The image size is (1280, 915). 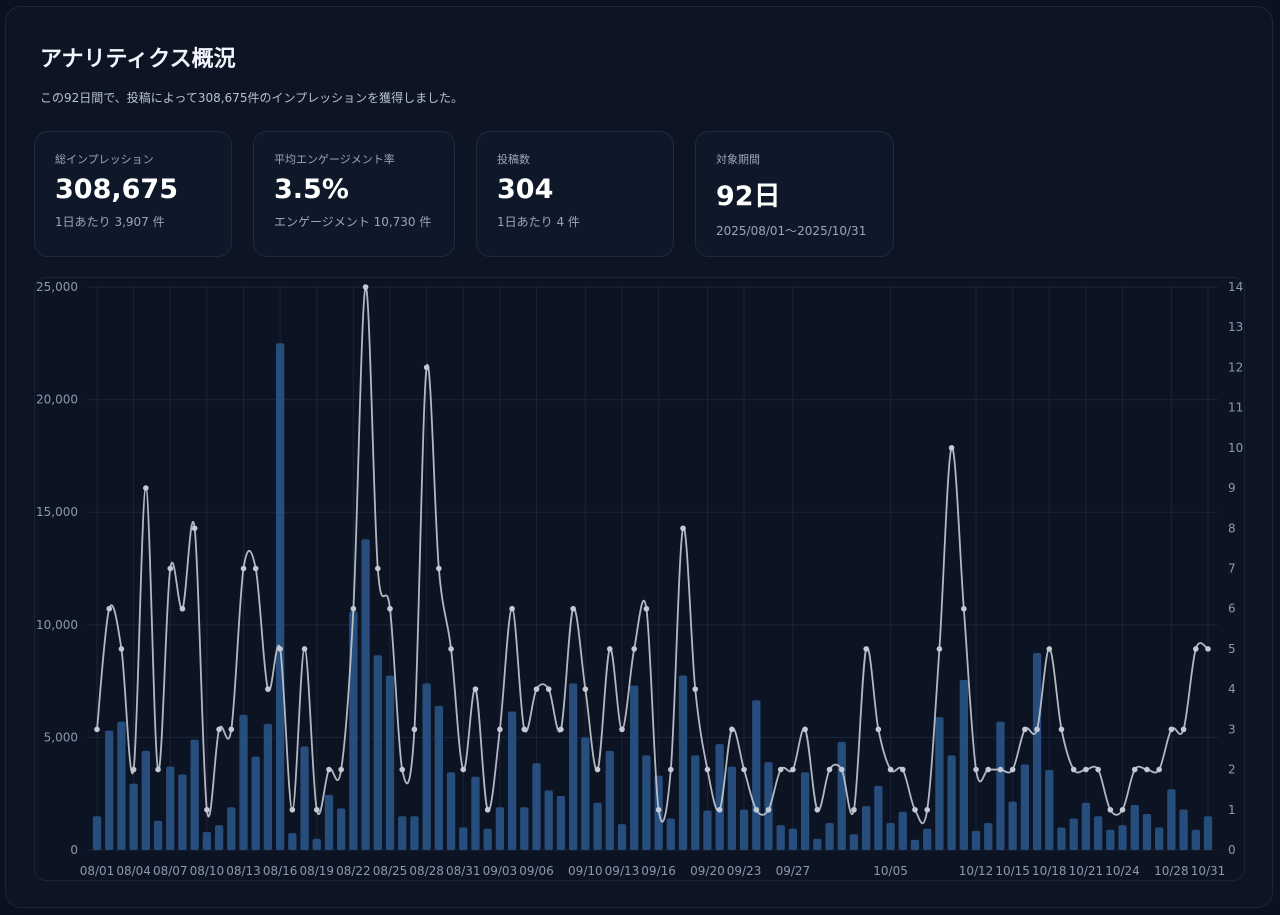 I want to click on x-tick-label: 09/23, so click(x=744, y=871).